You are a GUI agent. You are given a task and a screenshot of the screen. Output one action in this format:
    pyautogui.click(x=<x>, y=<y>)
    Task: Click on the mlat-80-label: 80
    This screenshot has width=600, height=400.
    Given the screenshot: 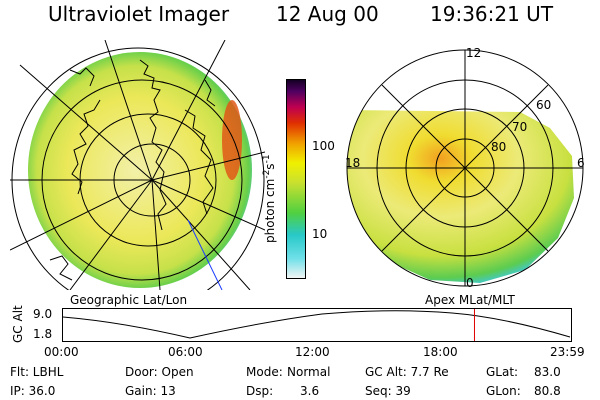 What is the action you would take?
    pyautogui.click(x=499, y=147)
    